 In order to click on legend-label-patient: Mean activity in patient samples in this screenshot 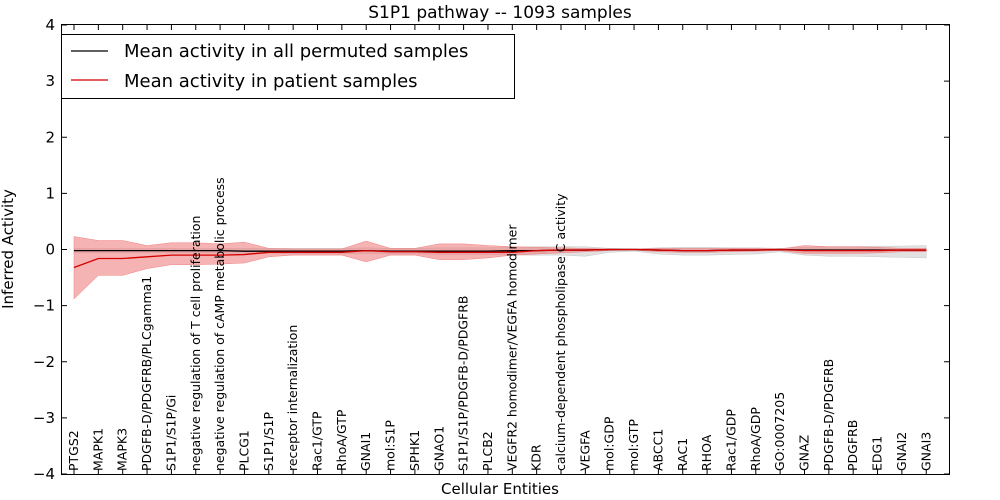, I will do `click(271, 81)`.